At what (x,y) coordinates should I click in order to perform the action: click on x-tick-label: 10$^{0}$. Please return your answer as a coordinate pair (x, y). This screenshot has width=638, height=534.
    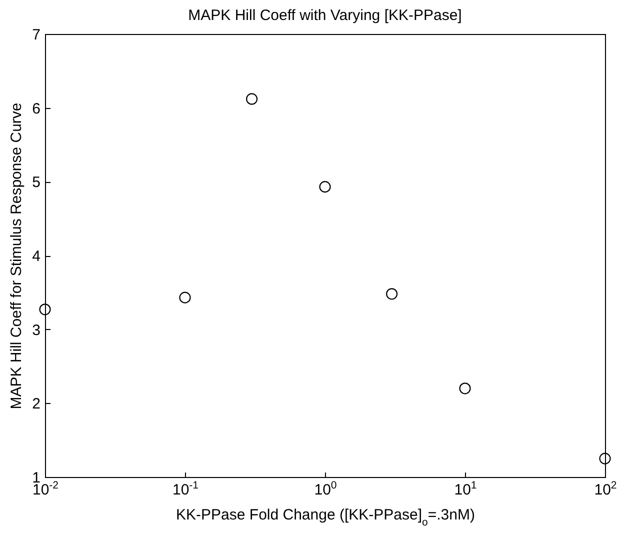
    Looking at the image, I should click on (325, 489).